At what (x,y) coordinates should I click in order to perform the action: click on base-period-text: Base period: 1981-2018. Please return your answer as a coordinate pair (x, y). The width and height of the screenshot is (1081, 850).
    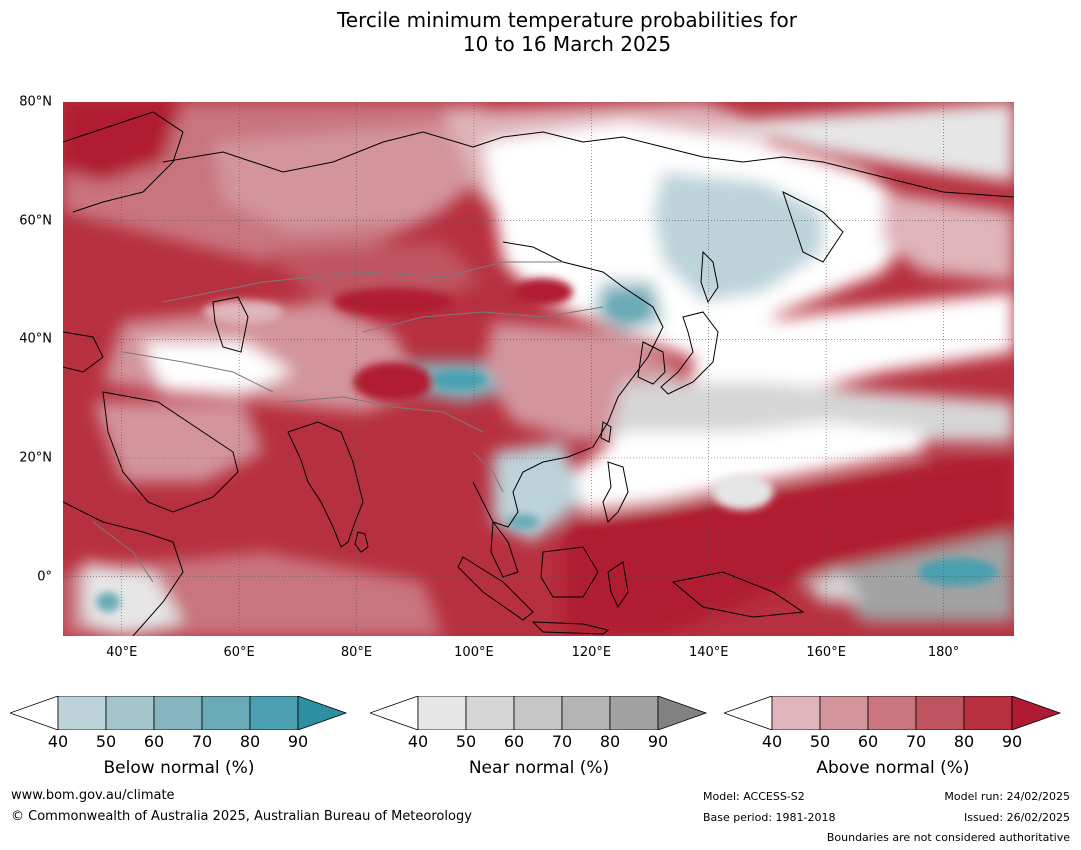
    Looking at the image, I should click on (769, 817).